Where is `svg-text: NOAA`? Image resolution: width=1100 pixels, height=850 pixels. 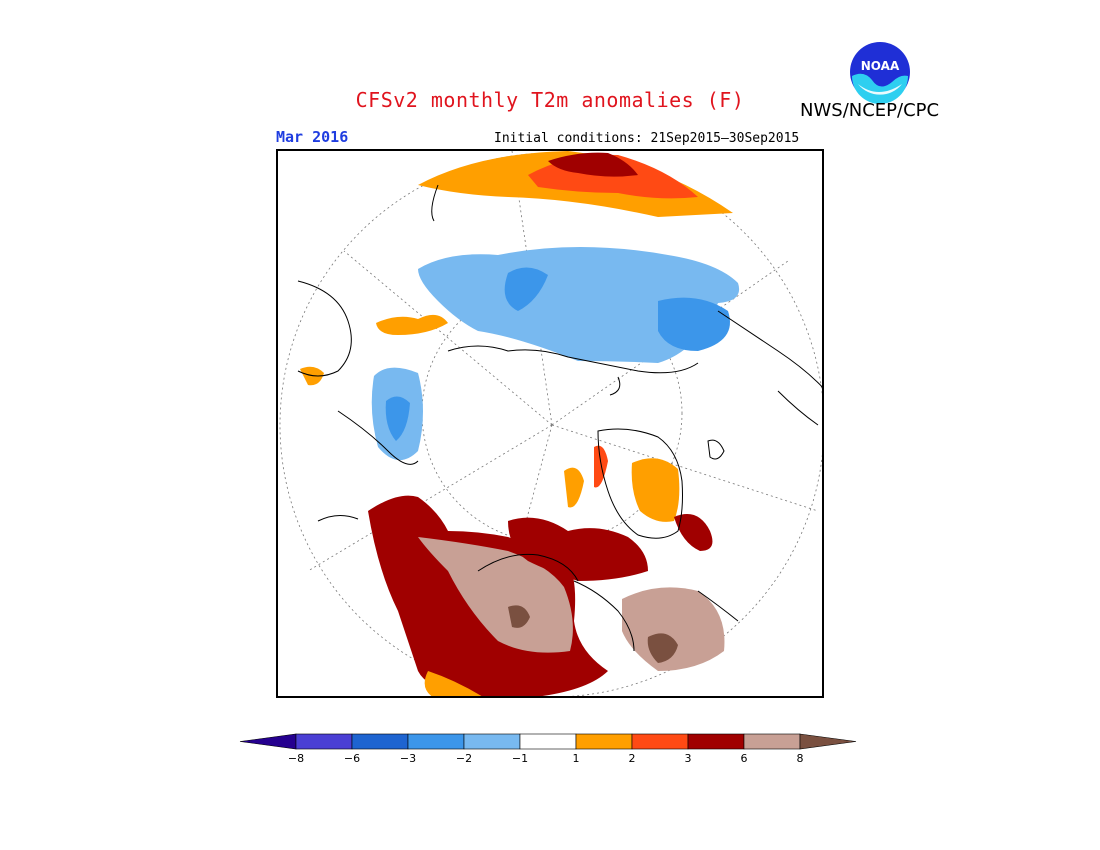 svg-text: NOAA is located at coordinates (880, 66).